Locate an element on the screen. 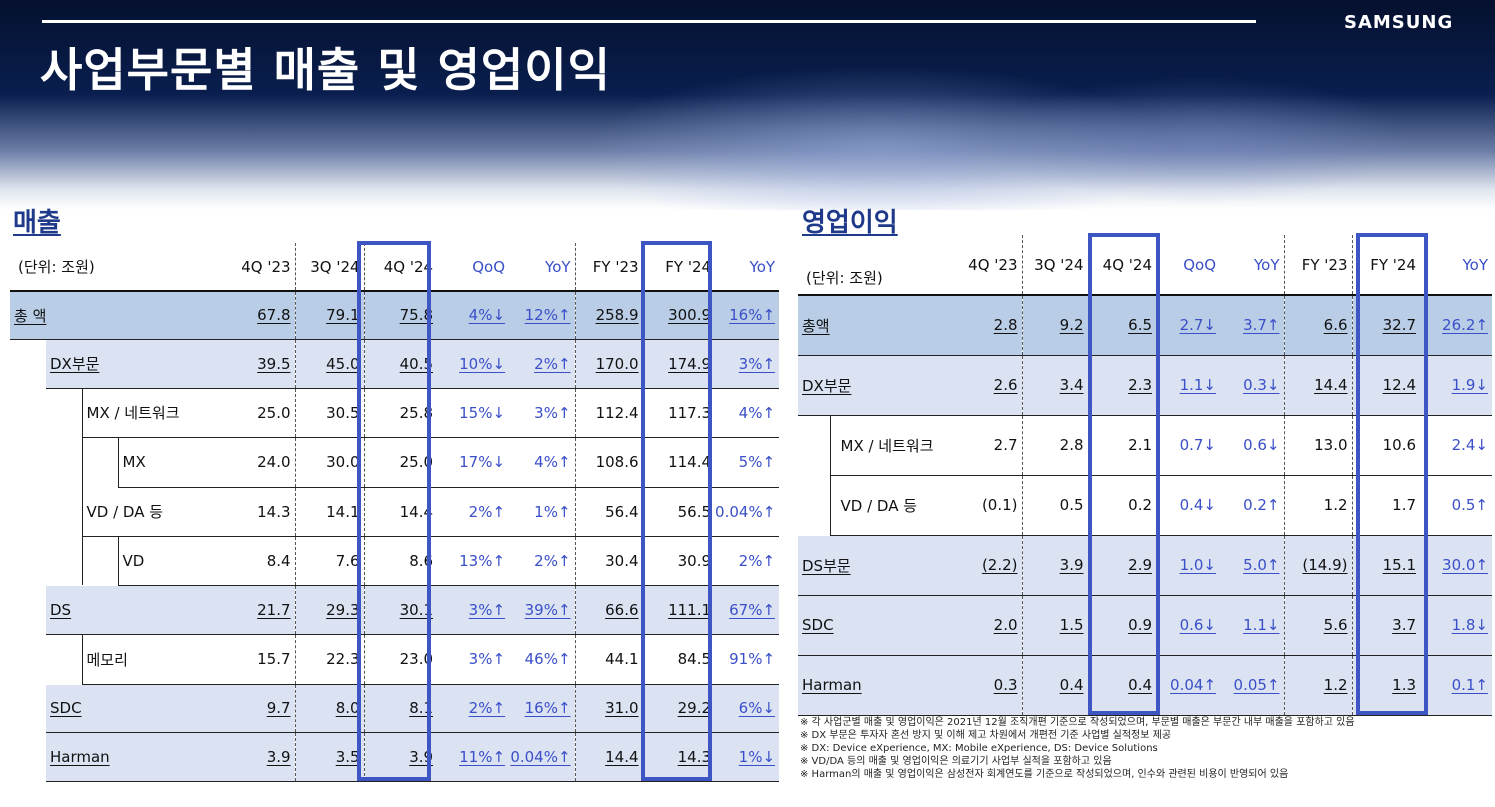 The width and height of the screenshot is (1495, 807). cell-value: 7.6 is located at coordinates (330, 561).